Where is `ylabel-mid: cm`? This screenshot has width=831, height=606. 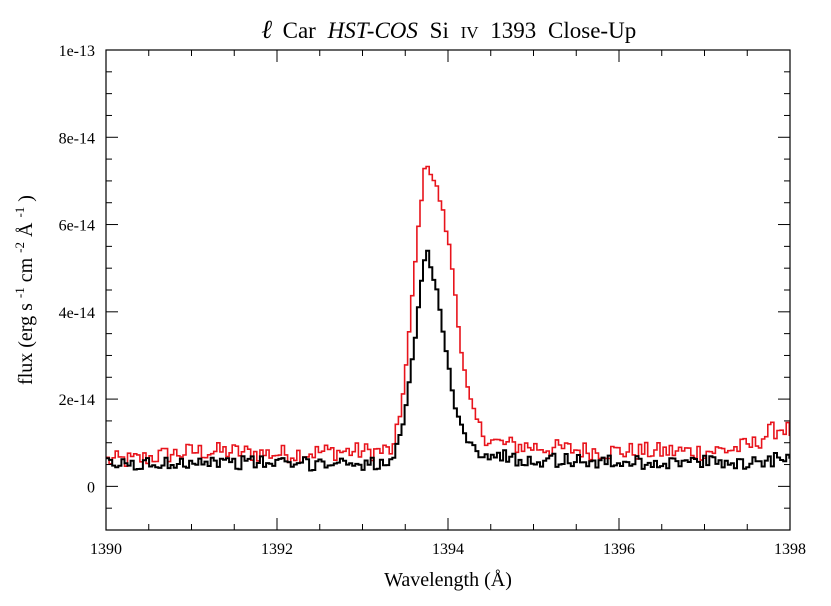
ylabel-mid: cm is located at coordinates (26, 269).